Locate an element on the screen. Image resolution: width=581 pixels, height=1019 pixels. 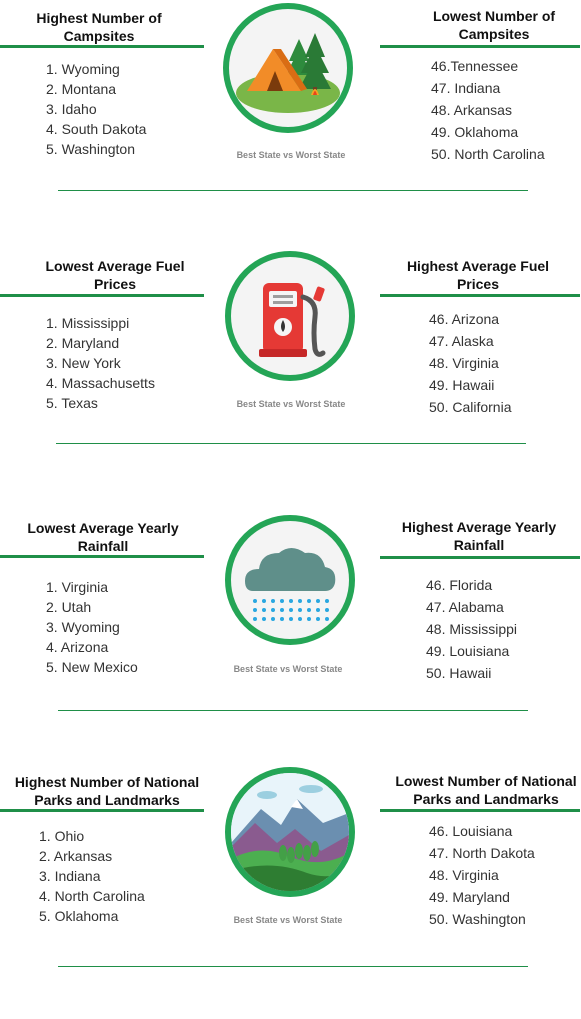
list-item: 47. North Dakota is located at coordinates (482, 853).